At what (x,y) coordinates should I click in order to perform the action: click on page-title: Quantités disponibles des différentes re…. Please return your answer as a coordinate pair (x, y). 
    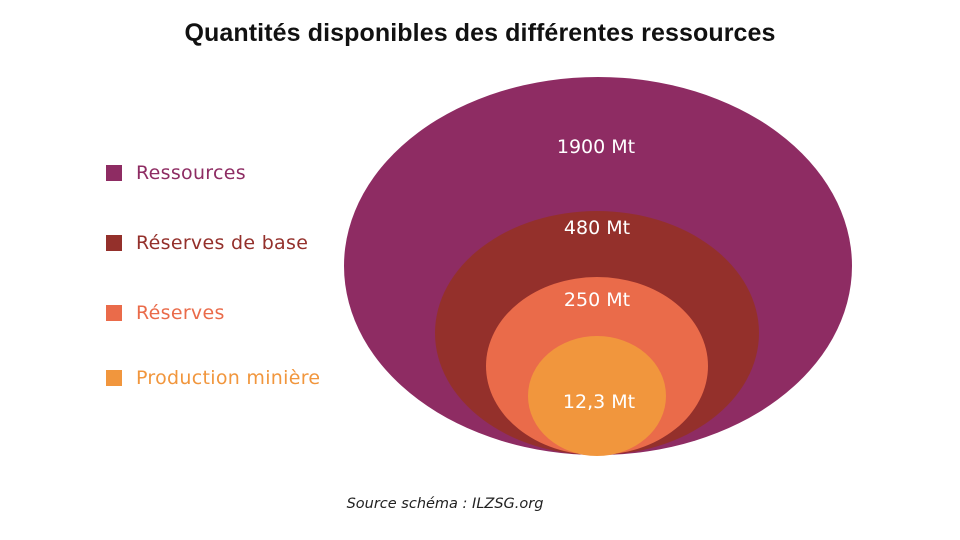
    Looking at the image, I should click on (480, 33).